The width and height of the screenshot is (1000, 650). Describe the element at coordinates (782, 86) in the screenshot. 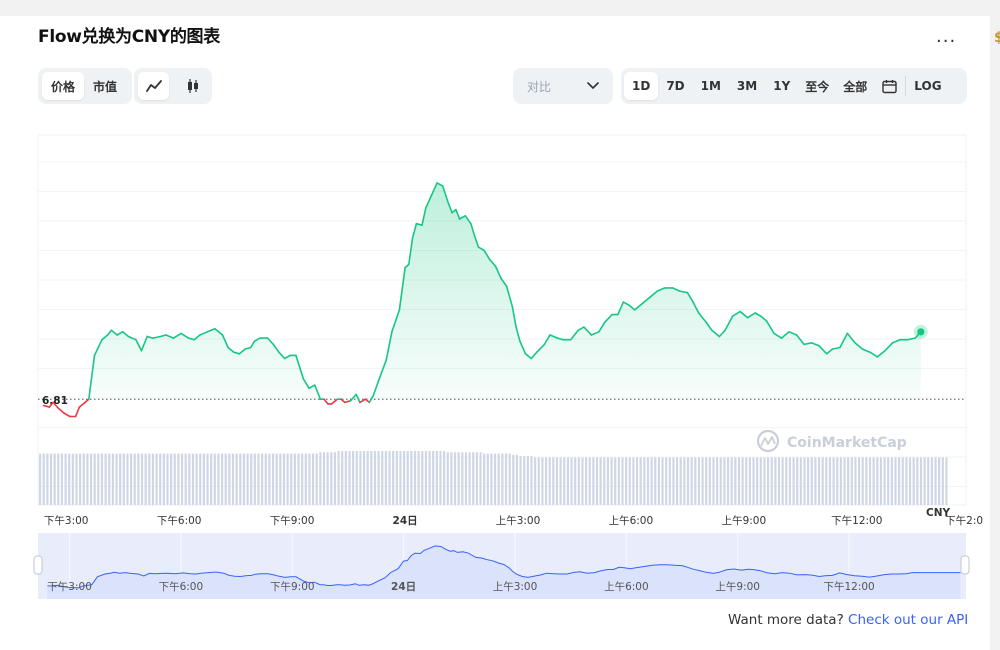

I see `range-1y: 1Y` at that location.